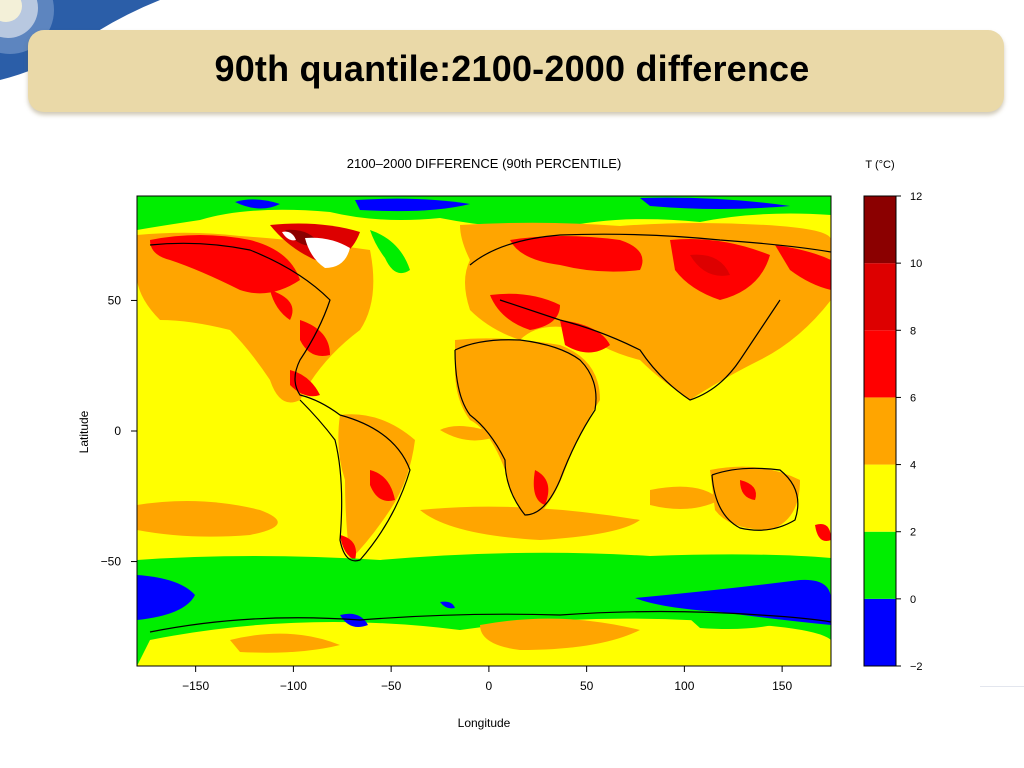 The image size is (1024, 768). I want to click on y-axis: 50 0 −50, so click(119, 431).